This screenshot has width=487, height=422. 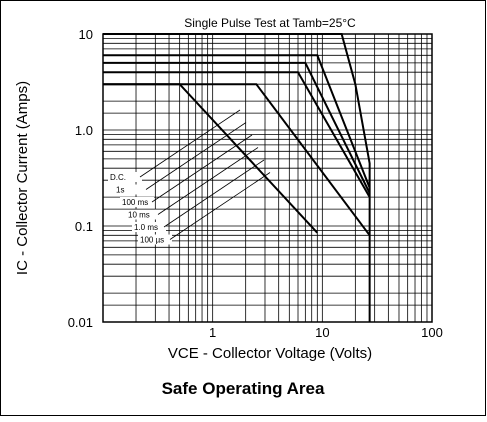 I want to click on caption: Safe Operating Area, so click(x=243, y=388).